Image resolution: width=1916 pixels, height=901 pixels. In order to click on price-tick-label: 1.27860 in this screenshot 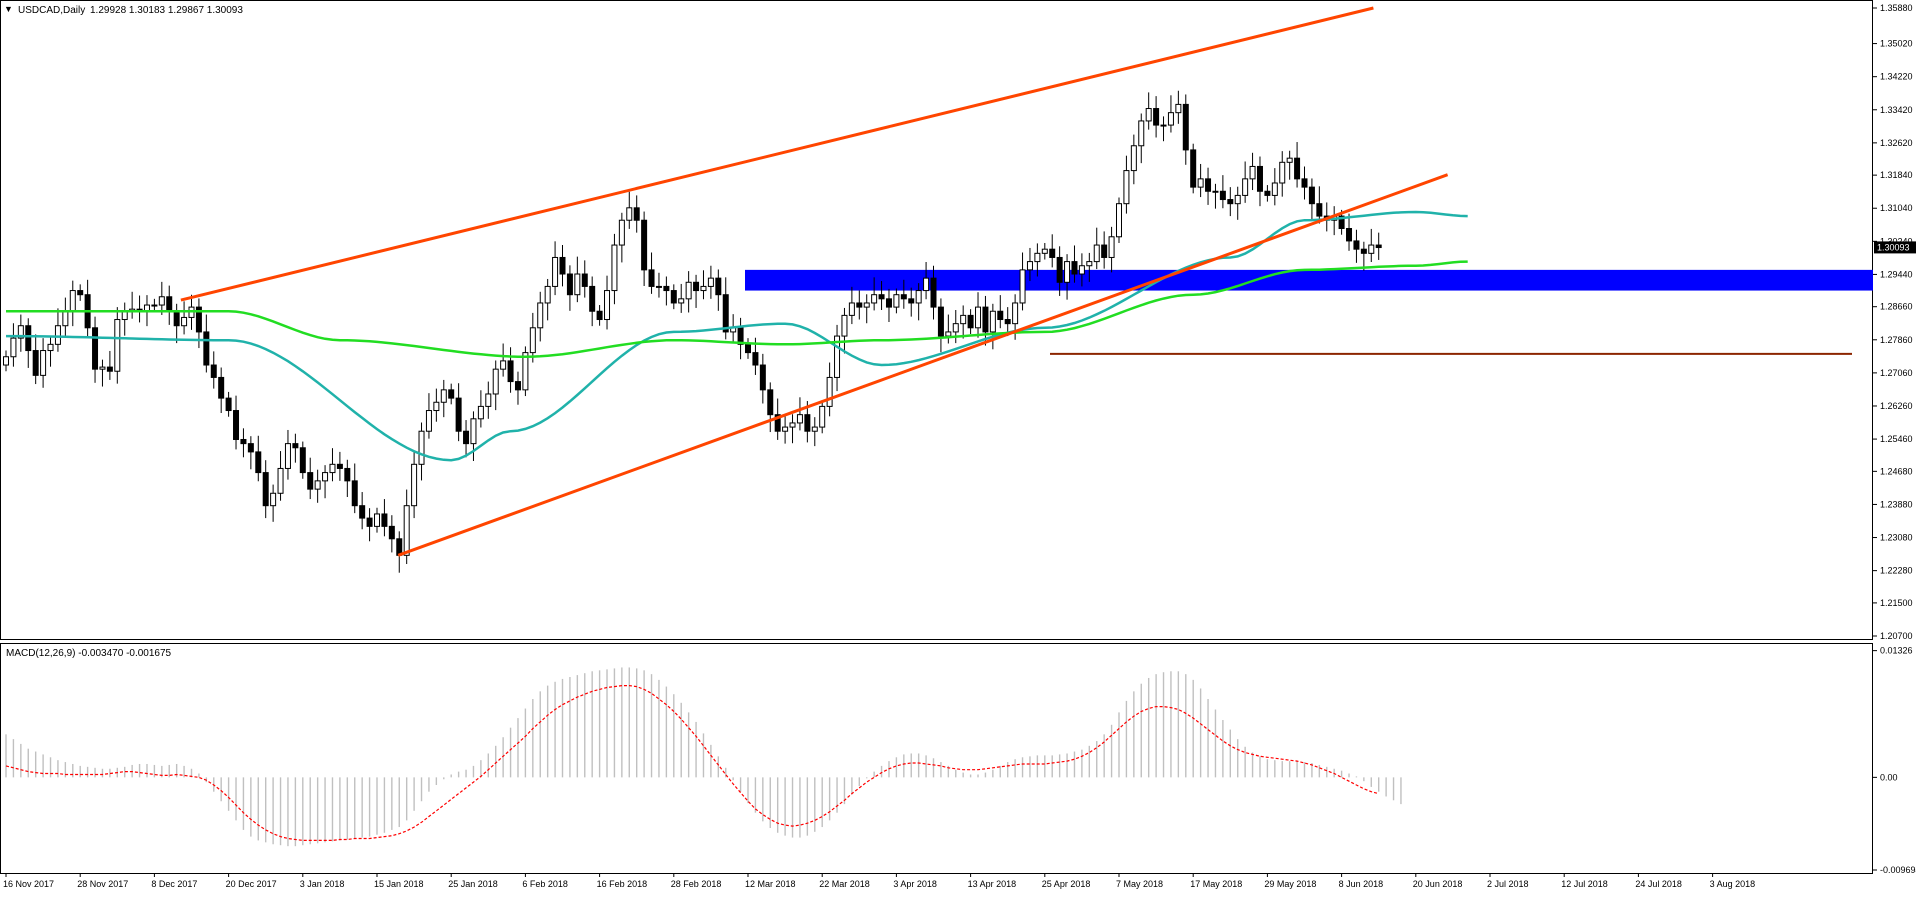, I will do `click(1896, 340)`.